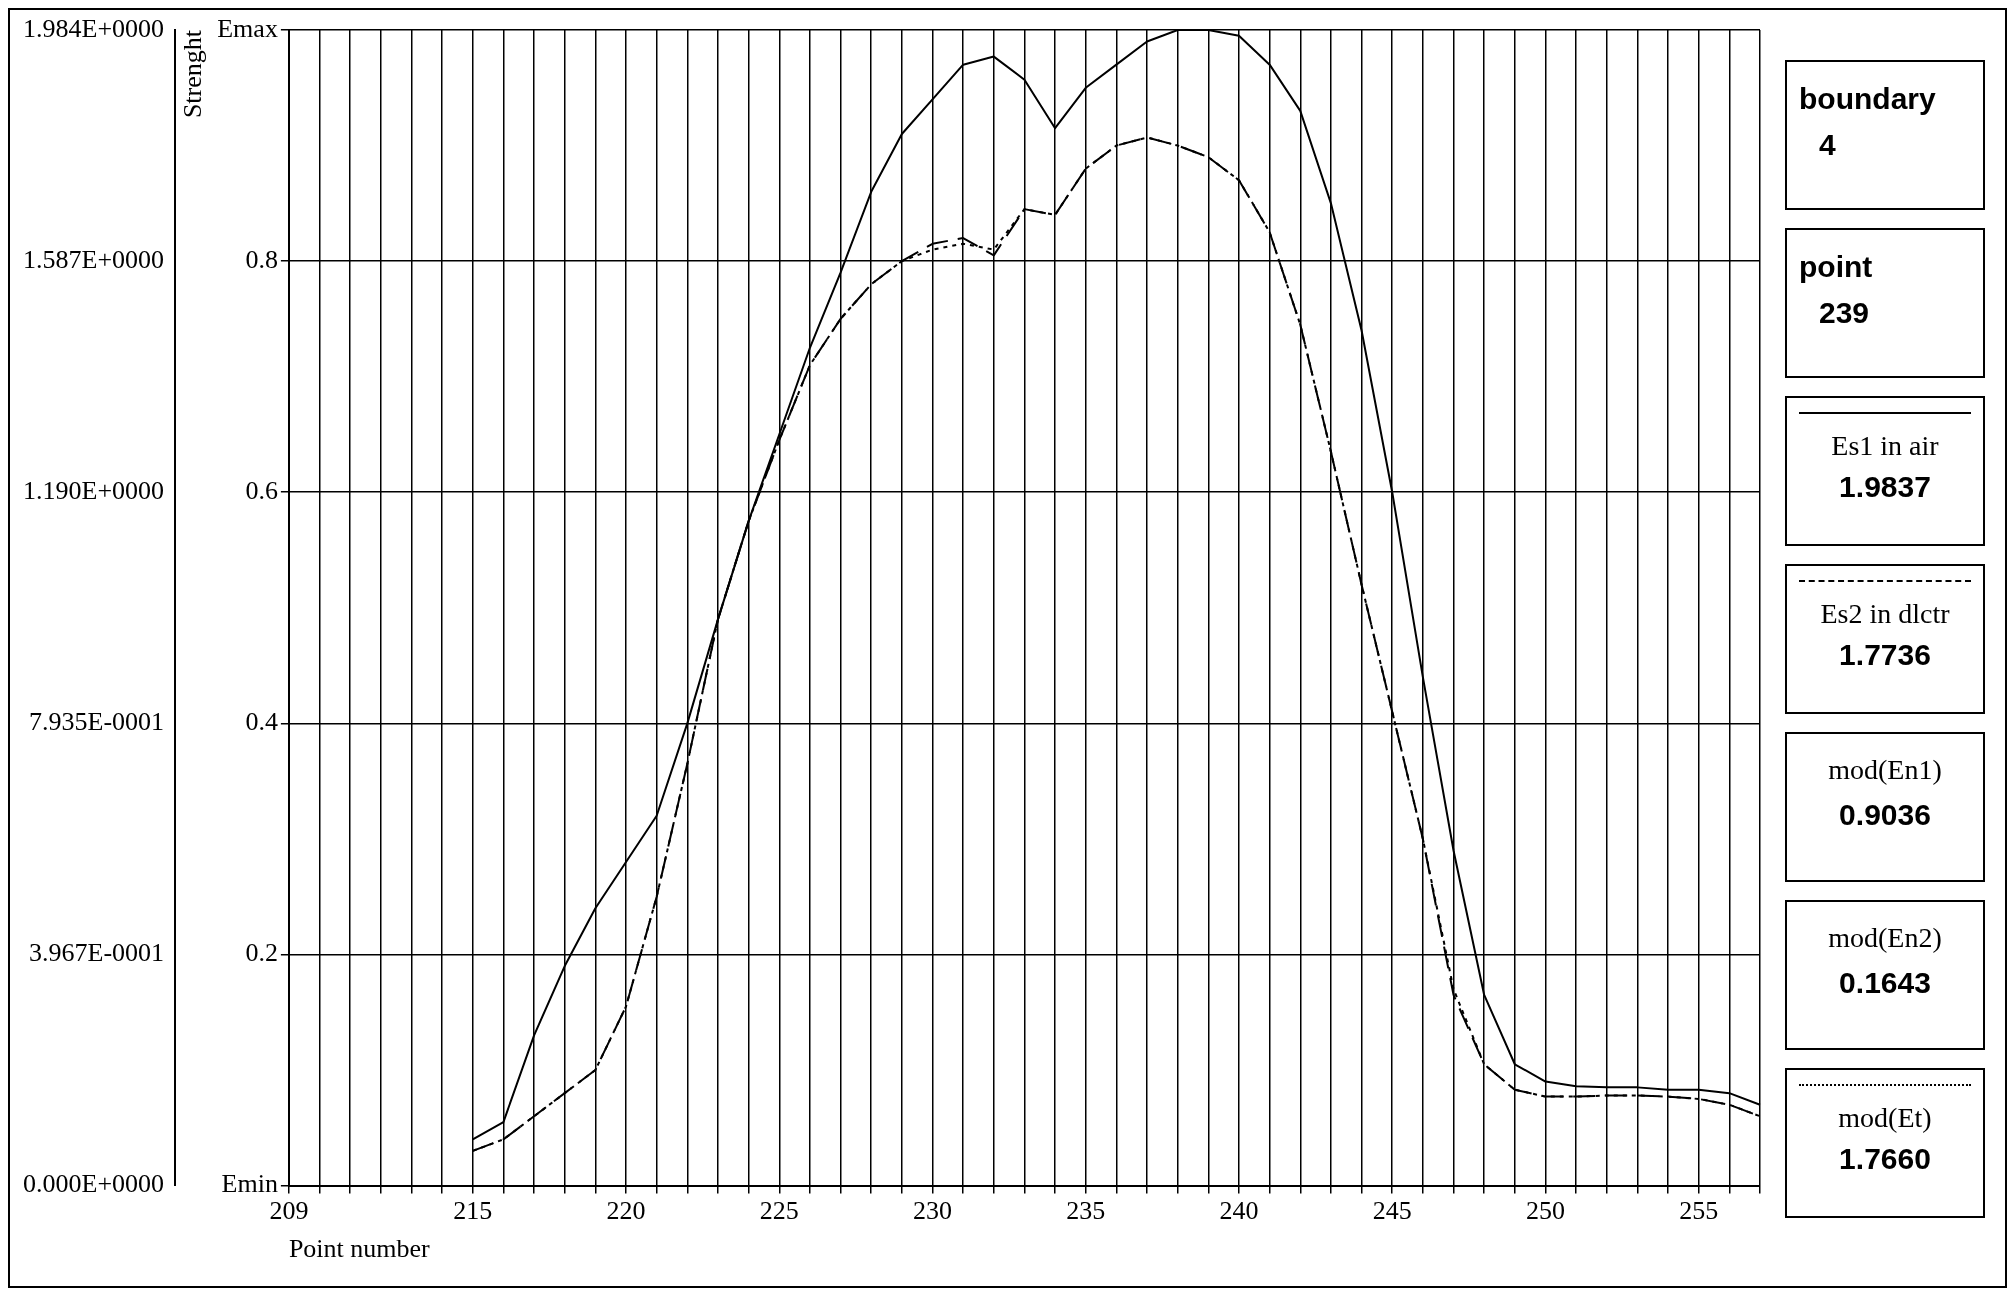  I want to click on text: Es1 in air, so click(1885, 446).